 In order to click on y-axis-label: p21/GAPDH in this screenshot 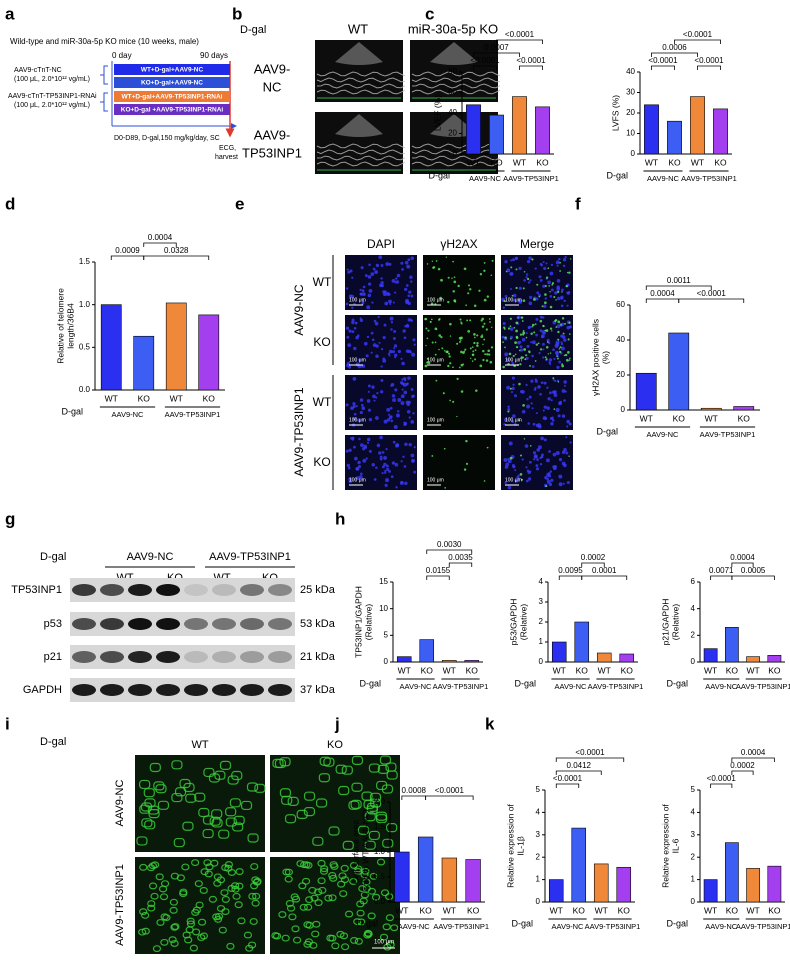, I will do `click(665, 622)`.